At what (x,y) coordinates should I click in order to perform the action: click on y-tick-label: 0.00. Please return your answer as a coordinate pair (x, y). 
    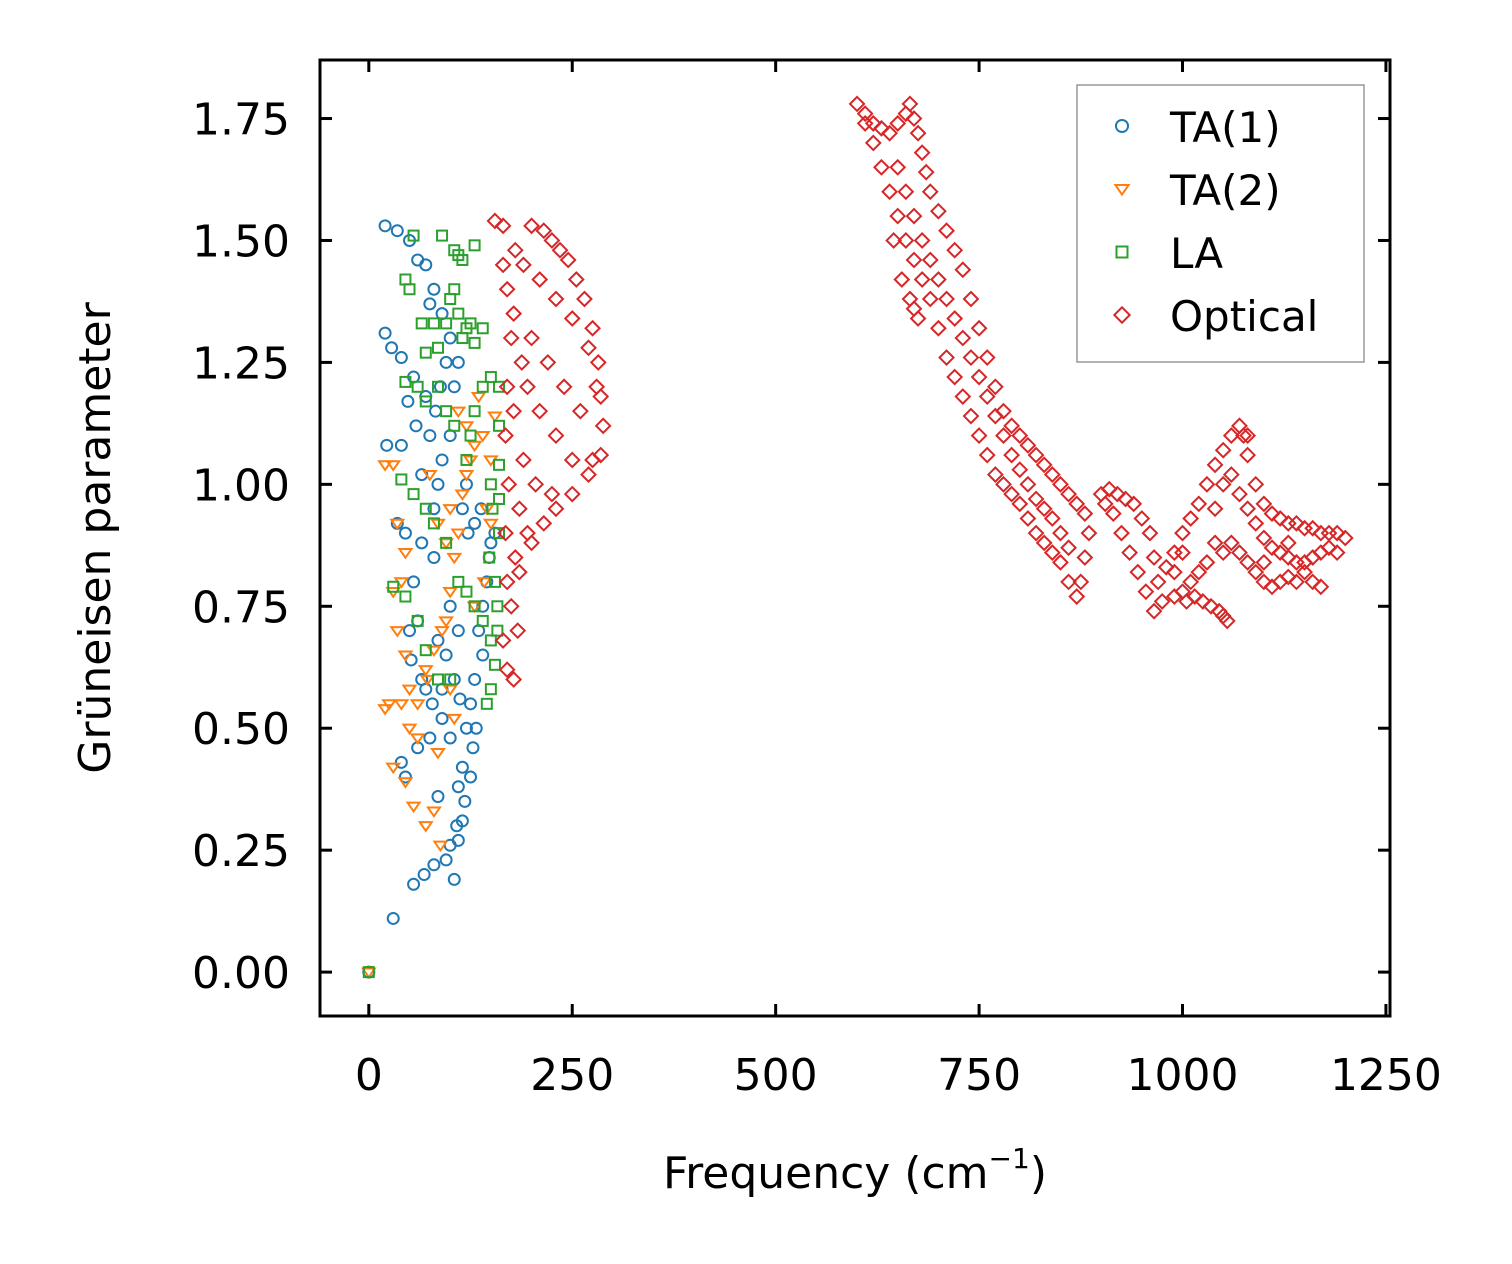
    Looking at the image, I should click on (241, 973).